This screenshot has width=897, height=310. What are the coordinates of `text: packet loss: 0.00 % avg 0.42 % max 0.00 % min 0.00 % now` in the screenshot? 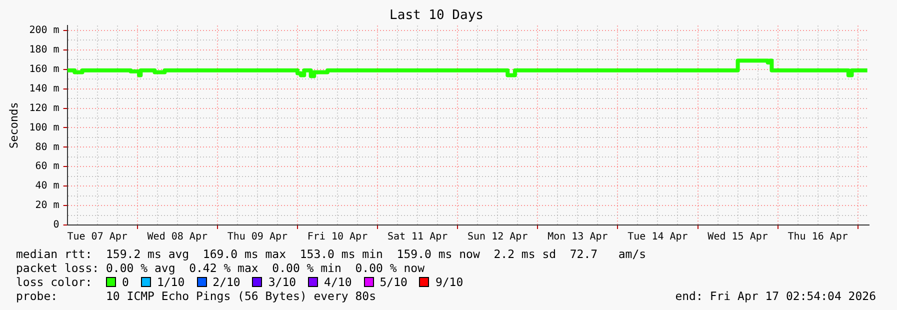 It's located at (220, 268).